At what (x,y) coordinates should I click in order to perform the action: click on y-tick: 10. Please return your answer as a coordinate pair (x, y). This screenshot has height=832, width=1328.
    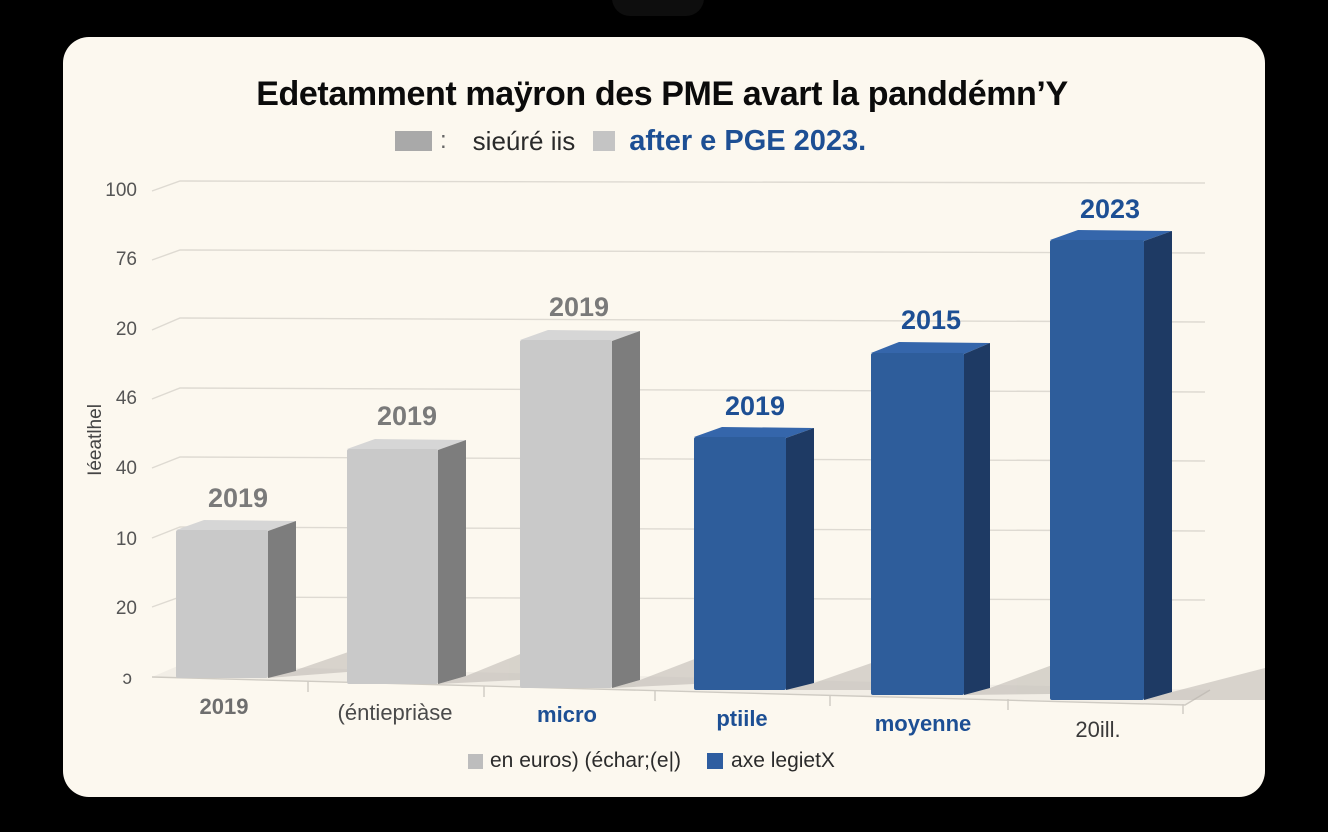
    Looking at the image, I should click on (126, 539).